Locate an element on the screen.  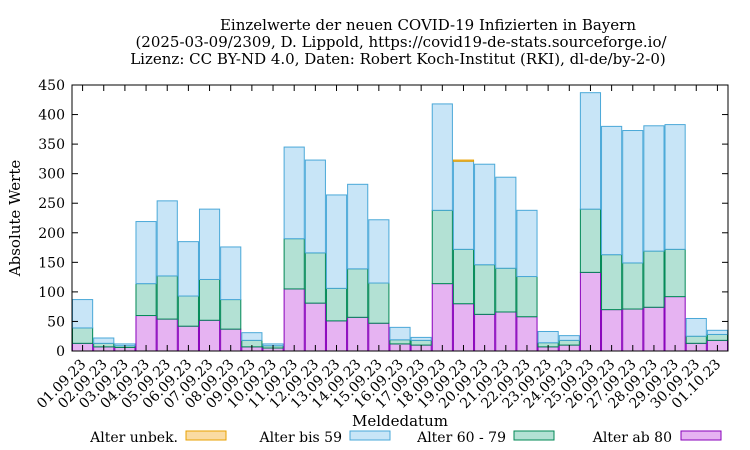
y-tick-label: 250 is located at coordinates (51, 204).